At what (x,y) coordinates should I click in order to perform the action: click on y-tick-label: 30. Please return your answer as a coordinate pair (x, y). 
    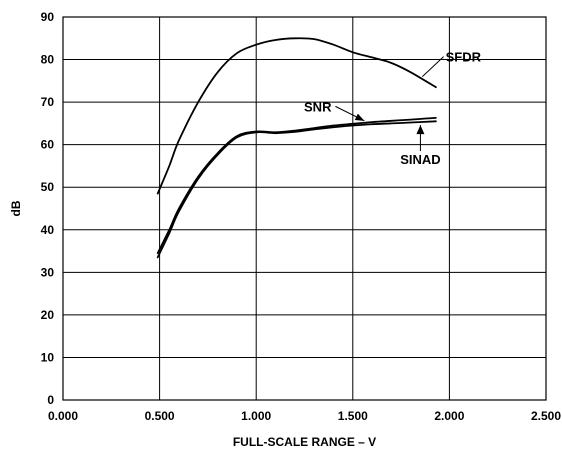
    Looking at the image, I should click on (48, 272).